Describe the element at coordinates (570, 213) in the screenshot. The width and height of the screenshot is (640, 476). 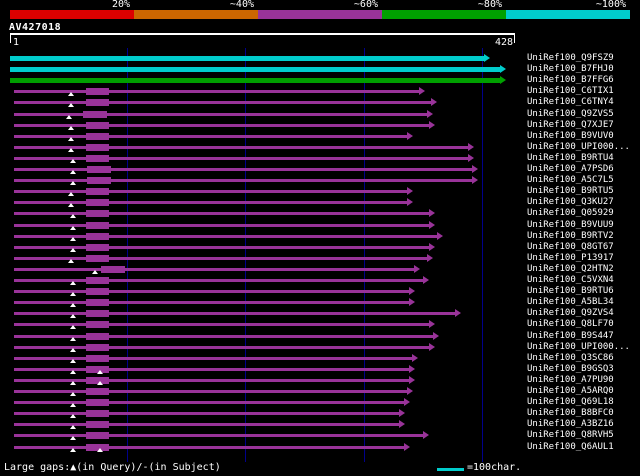
I see `hit-label: UniRef100_Q05929` at that location.